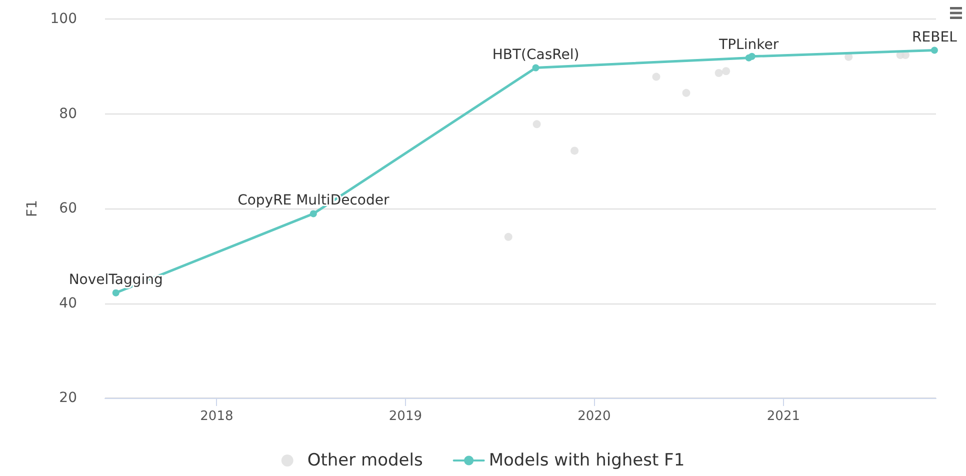 The height and width of the screenshot is (476, 966). Describe the element at coordinates (586, 460) in the screenshot. I see `legend-label: Models with highest F1` at that location.